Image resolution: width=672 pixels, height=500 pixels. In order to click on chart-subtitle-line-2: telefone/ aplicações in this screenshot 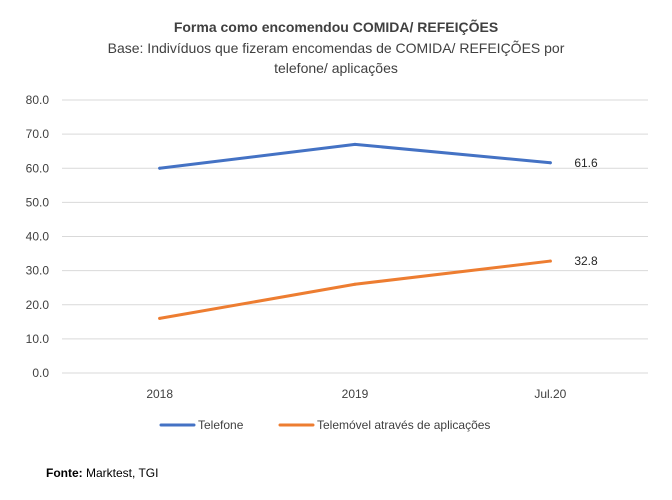, I will do `click(336, 68)`.